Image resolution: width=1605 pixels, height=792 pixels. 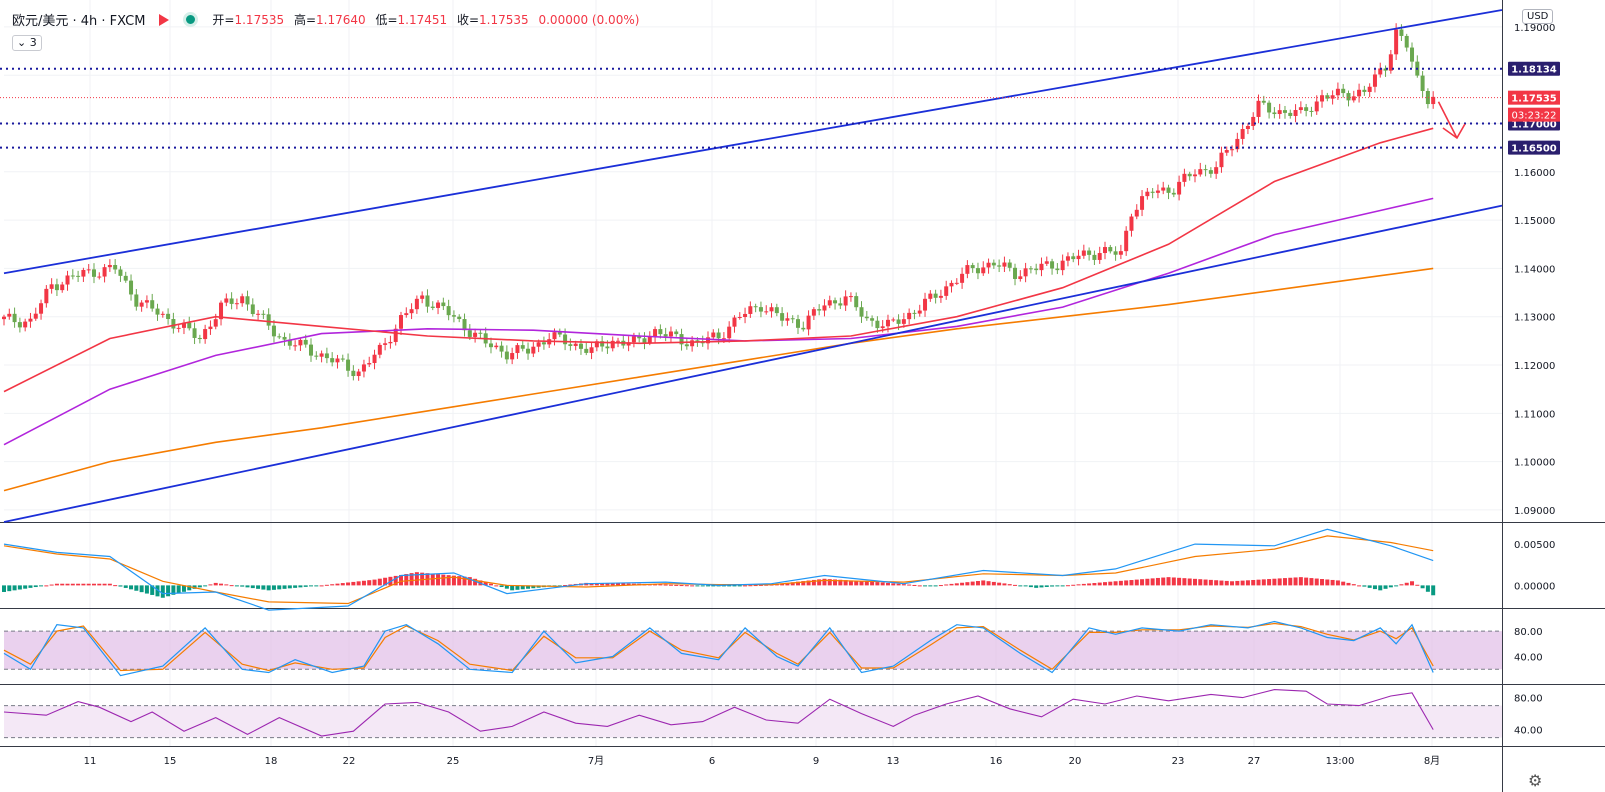 What do you see at coordinates (1535, 780) in the screenshot?
I see `gear-icon: ⚙` at bounding box center [1535, 780].